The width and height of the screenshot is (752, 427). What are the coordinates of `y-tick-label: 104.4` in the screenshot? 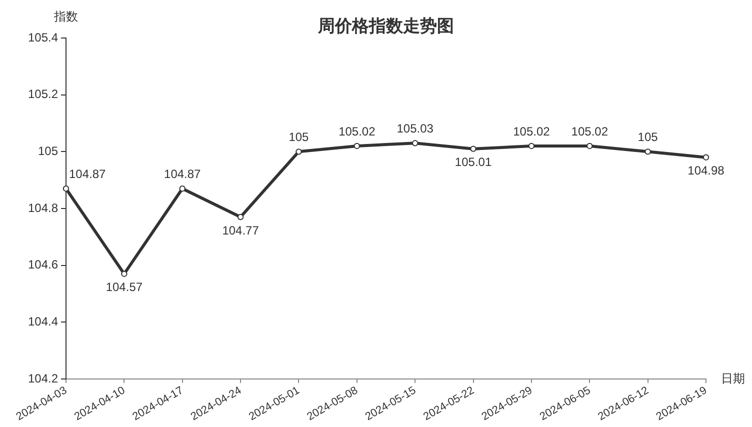 It's located at (43, 321).